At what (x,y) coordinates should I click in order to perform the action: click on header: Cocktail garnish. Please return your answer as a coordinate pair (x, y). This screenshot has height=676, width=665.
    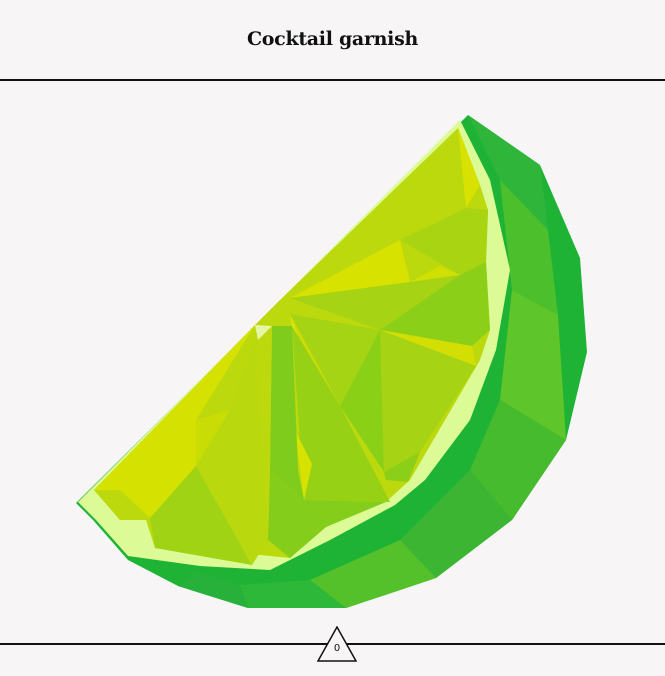
    Looking at the image, I should click on (332, 39).